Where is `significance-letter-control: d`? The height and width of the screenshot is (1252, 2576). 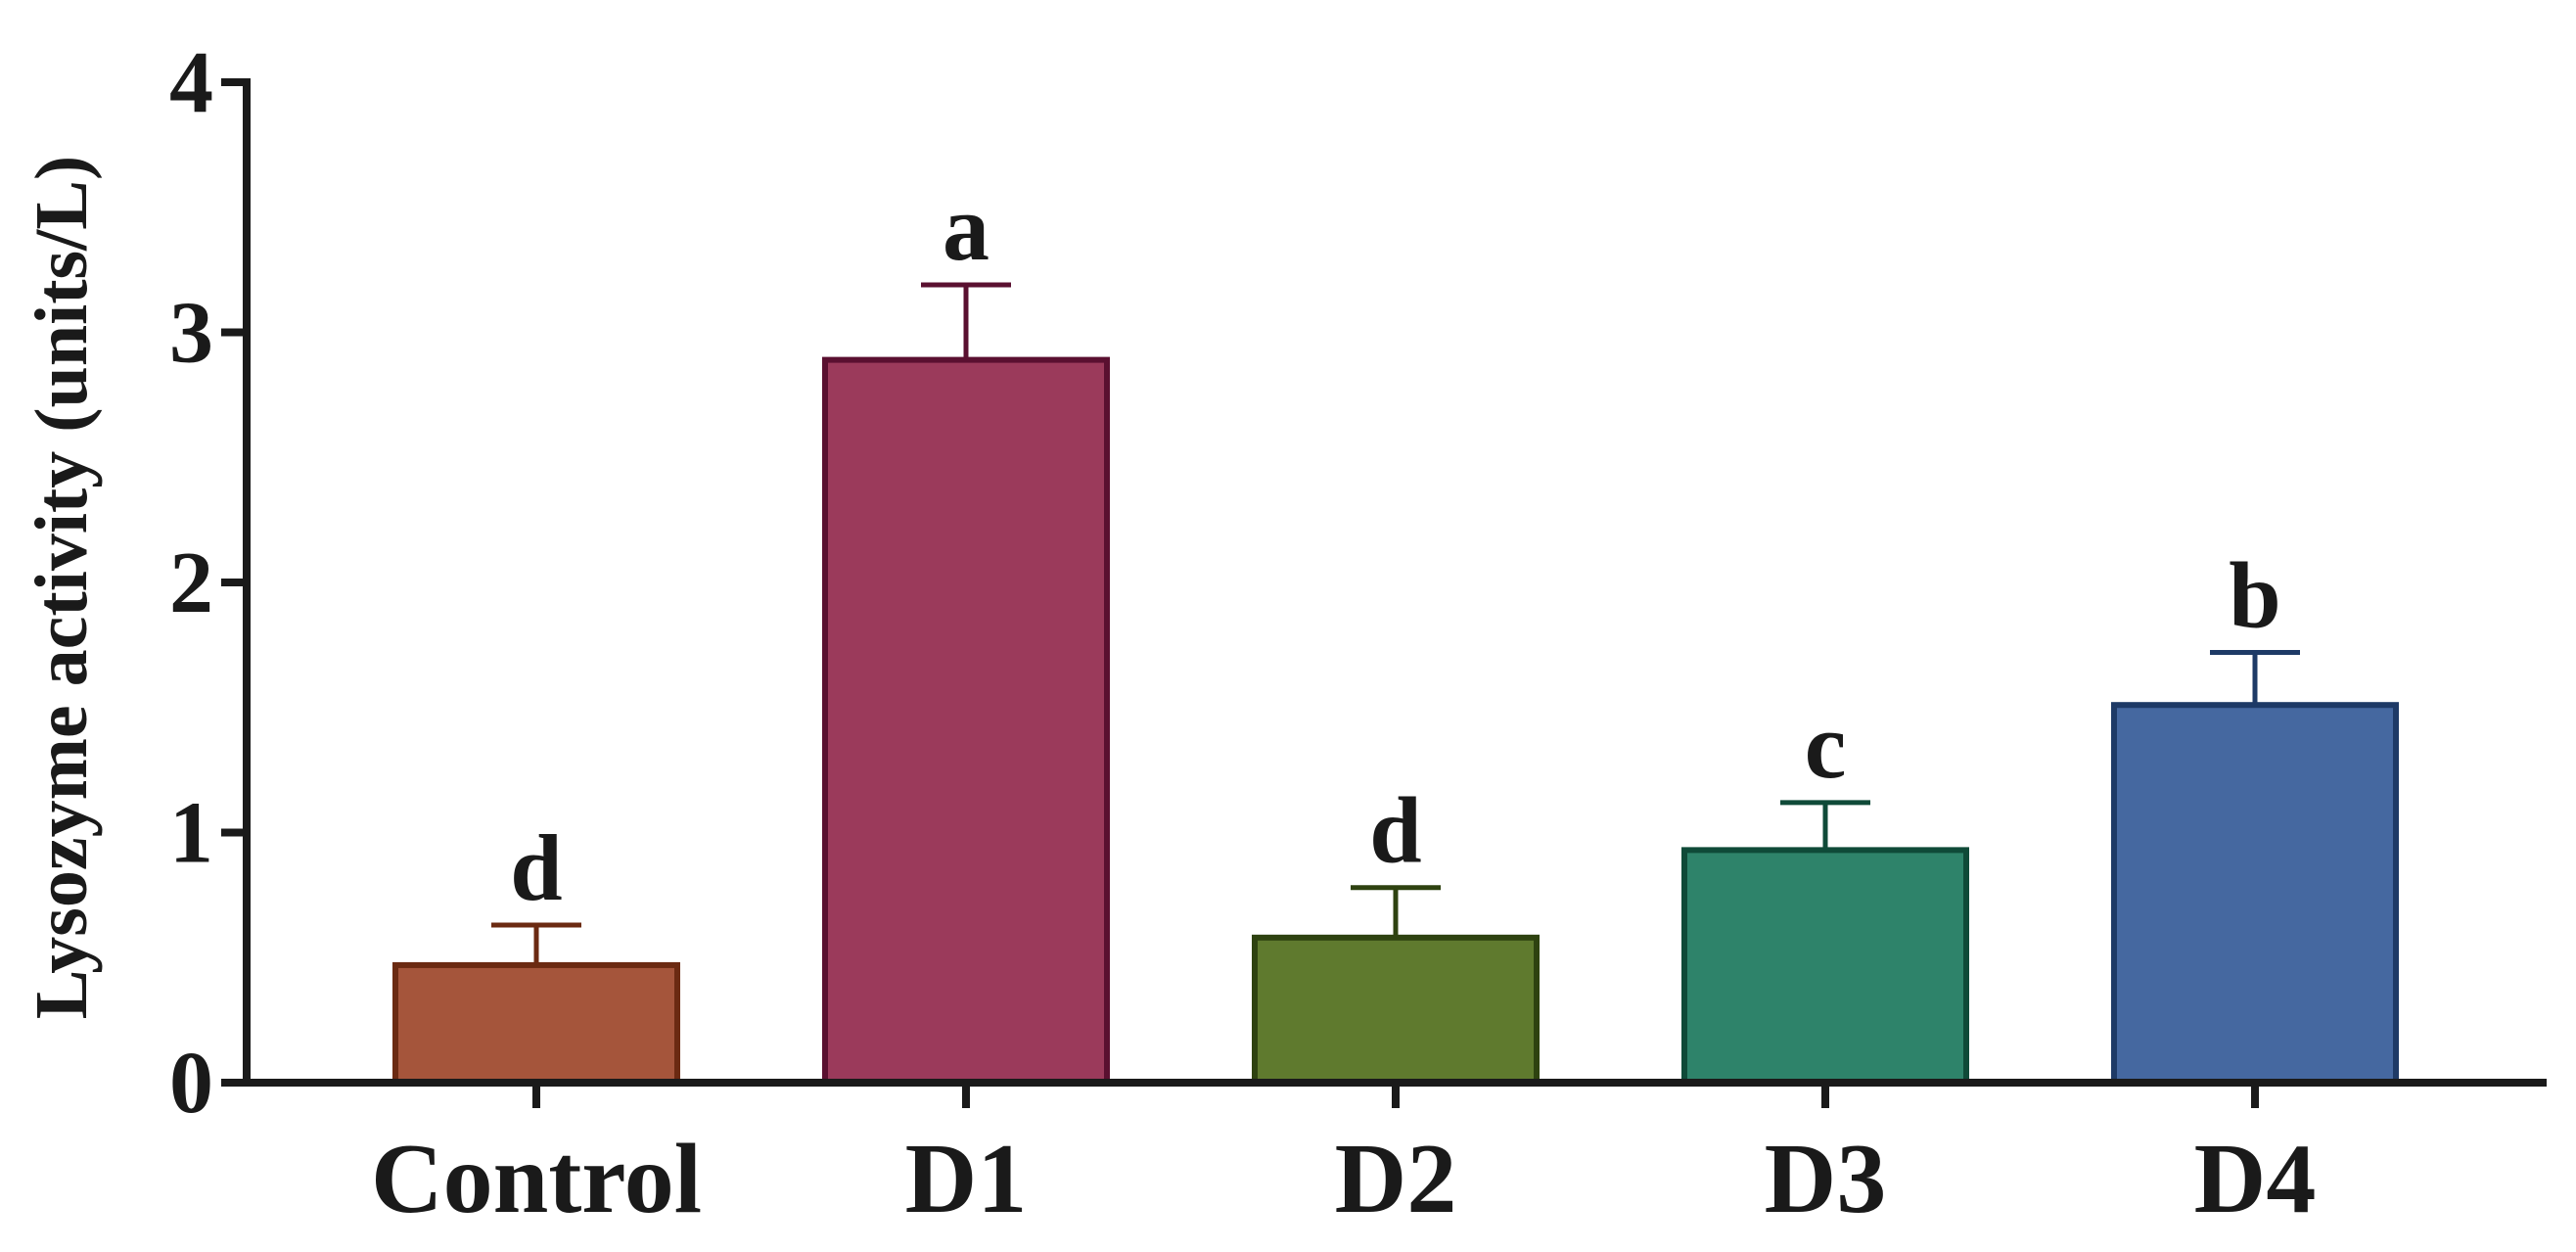
significance-letter-control: d is located at coordinates (536, 868).